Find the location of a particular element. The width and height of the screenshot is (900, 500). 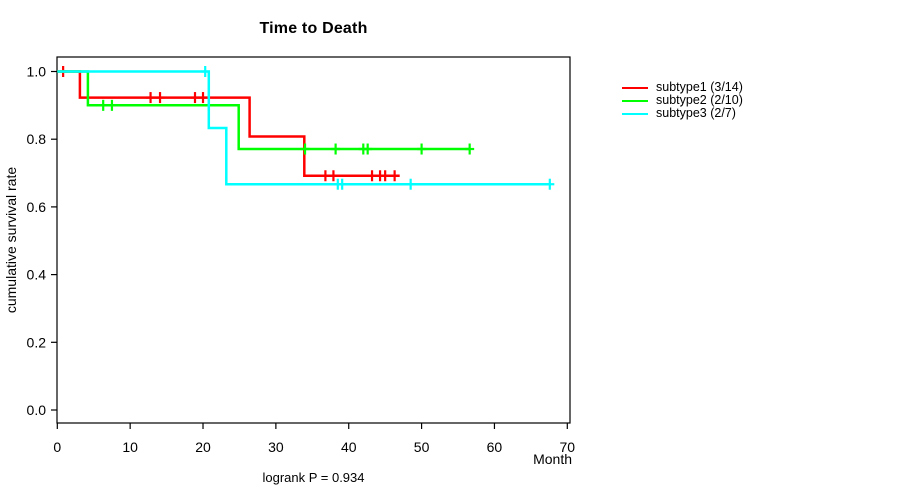

y-tick-label: 0.6 is located at coordinates (37, 207).